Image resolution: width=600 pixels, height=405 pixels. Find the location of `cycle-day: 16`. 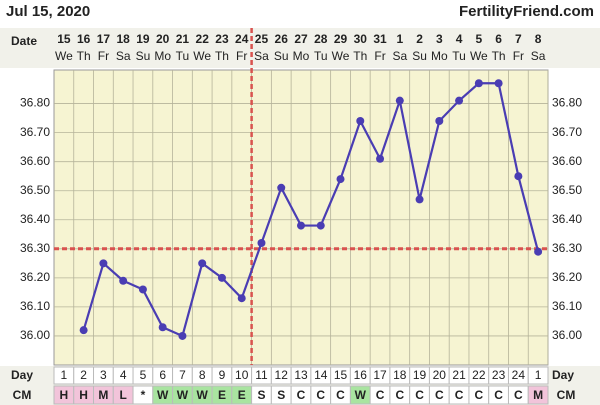

cycle-day: 16 is located at coordinates (361, 375).